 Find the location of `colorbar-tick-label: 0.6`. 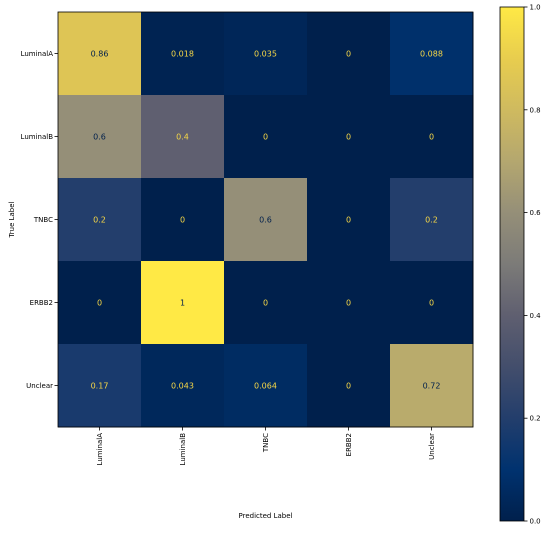

colorbar-tick-label: 0.6 is located at coordinates (536, 213).